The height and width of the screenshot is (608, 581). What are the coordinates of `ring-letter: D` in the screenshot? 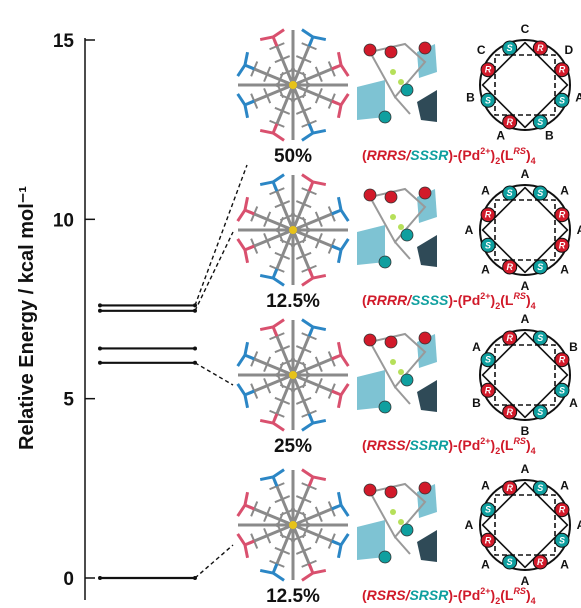 It's located at (568, 50).